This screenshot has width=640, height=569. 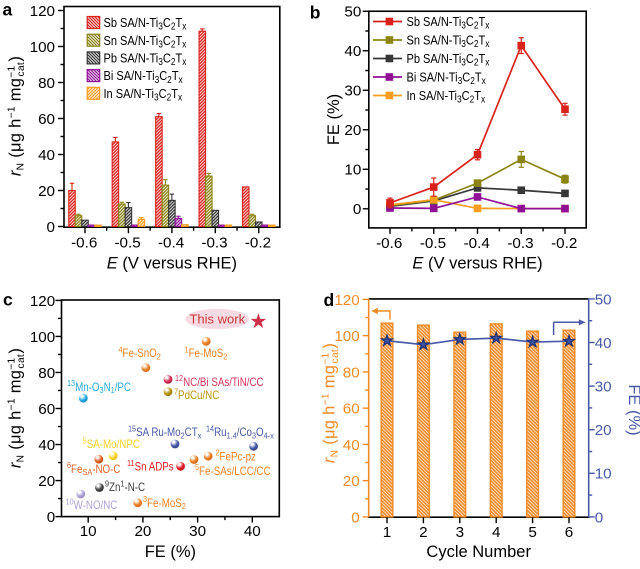 What do you see at coordinates (236, 455) in the screenshot?
I see `svg-text: 2FePc-pz` at bounding box center [236, 455].